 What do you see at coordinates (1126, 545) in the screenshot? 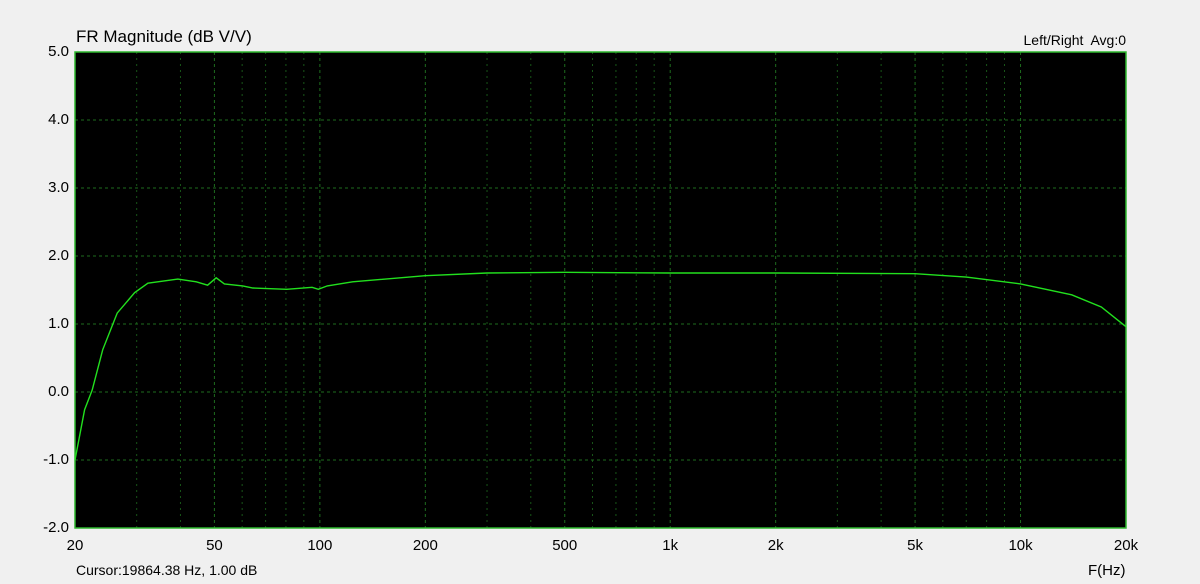
I see `x-tick-label: 20k` at bounding box center [1126, 545].